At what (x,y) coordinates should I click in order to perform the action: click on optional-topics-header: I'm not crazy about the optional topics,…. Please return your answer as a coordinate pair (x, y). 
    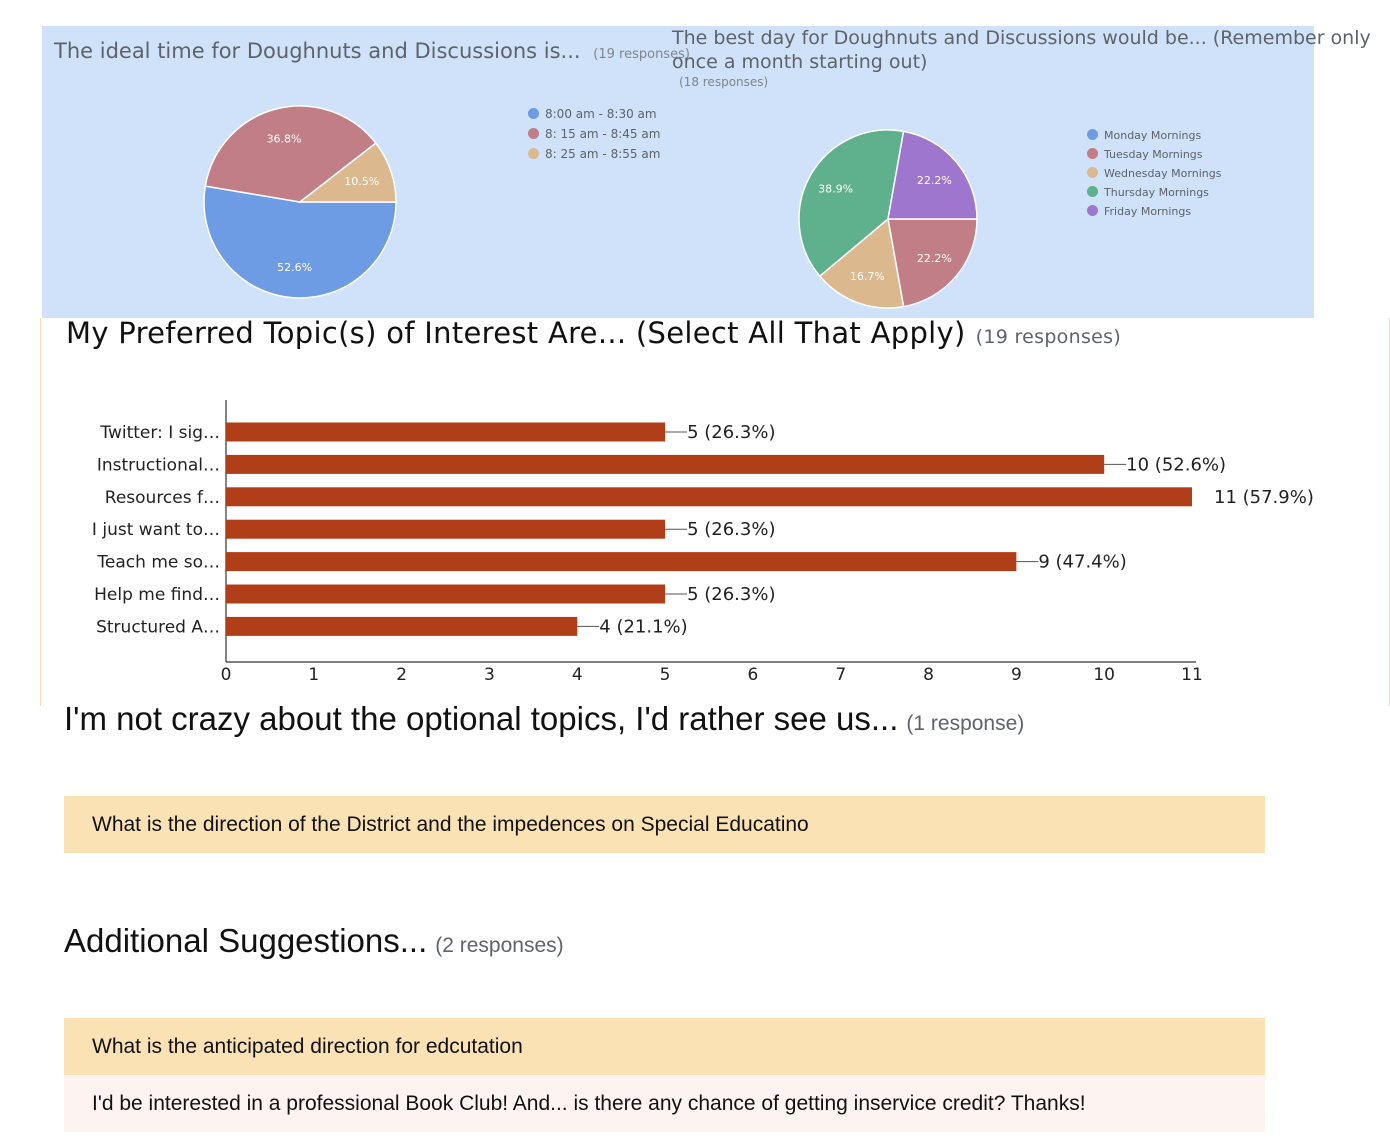
    Looking at the image, I should click on (544, 719).